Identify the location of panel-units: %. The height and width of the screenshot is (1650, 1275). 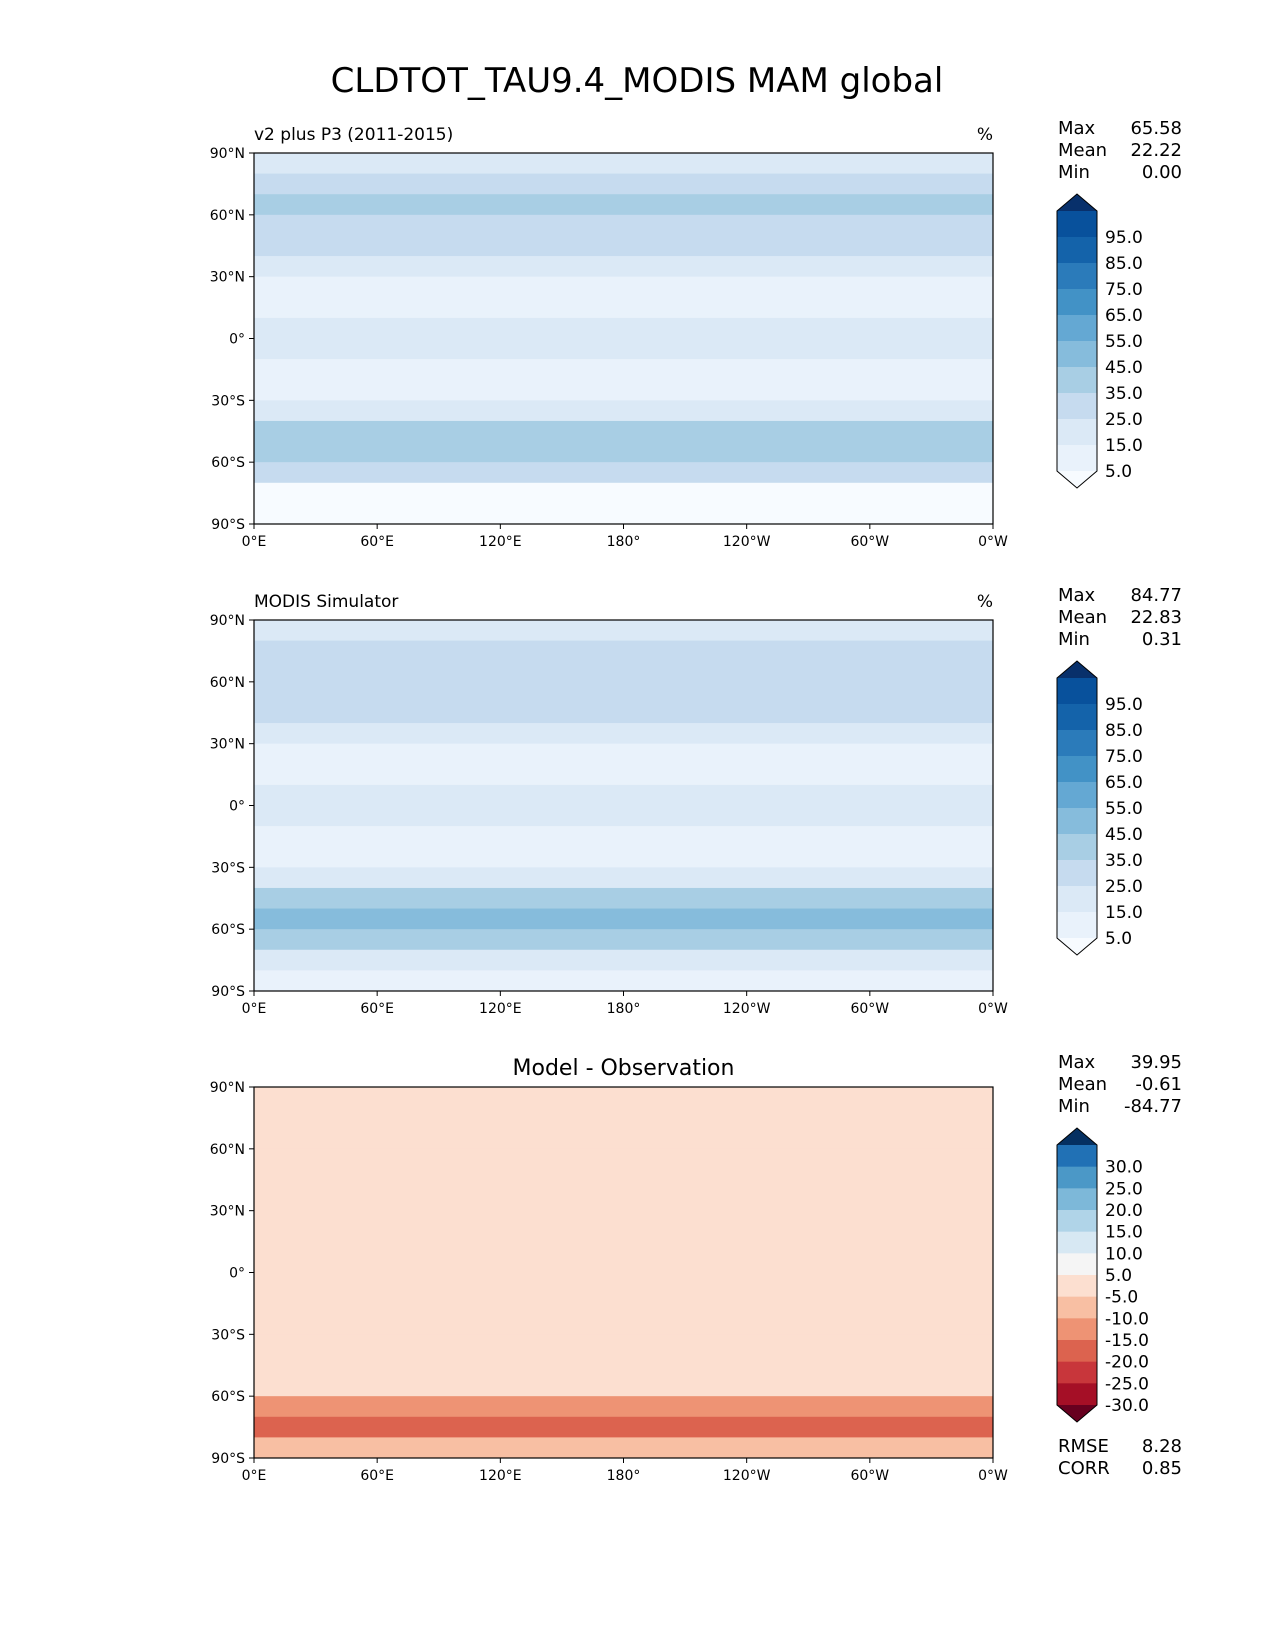
(985, 135).